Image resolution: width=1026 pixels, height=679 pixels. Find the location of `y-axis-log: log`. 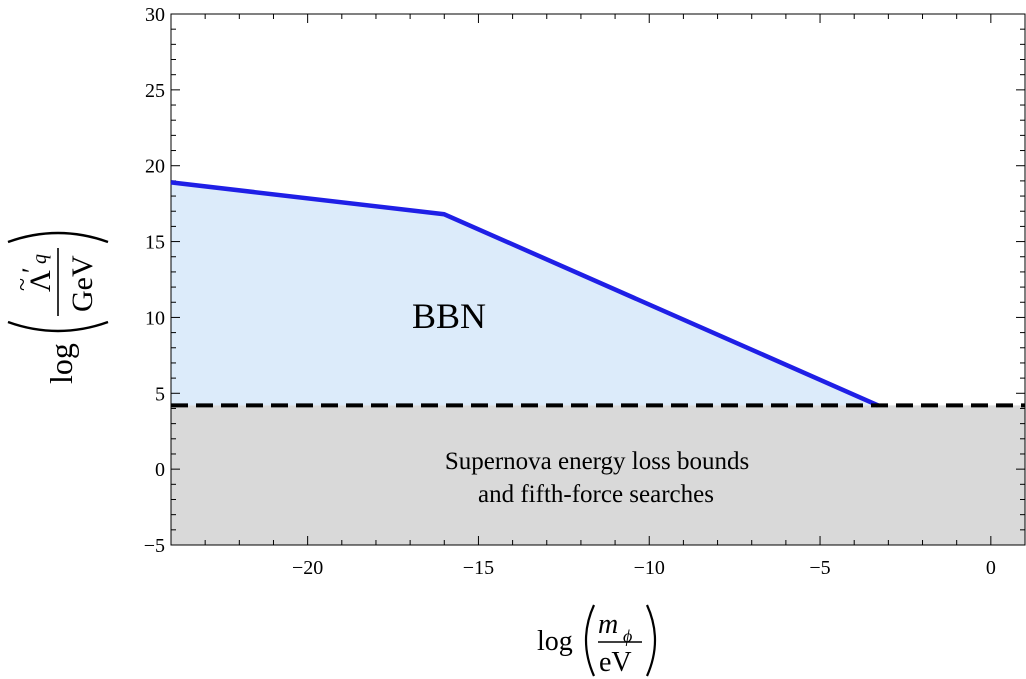

y-axis-log: log is located at coordinates (61, 363).